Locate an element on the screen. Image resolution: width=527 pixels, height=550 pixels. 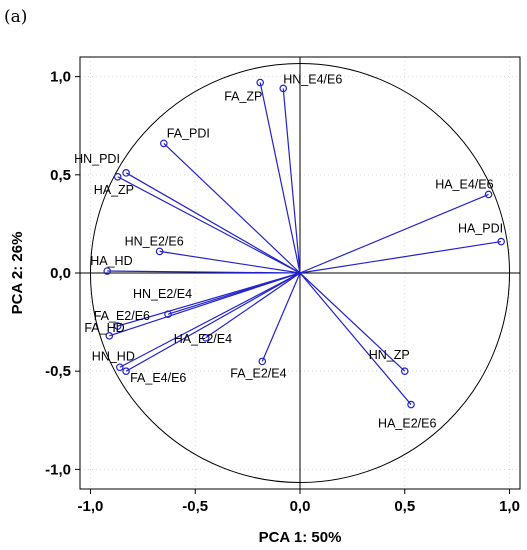
point-label-15: FA_E2/E4 is located at coordinates (258, 373).